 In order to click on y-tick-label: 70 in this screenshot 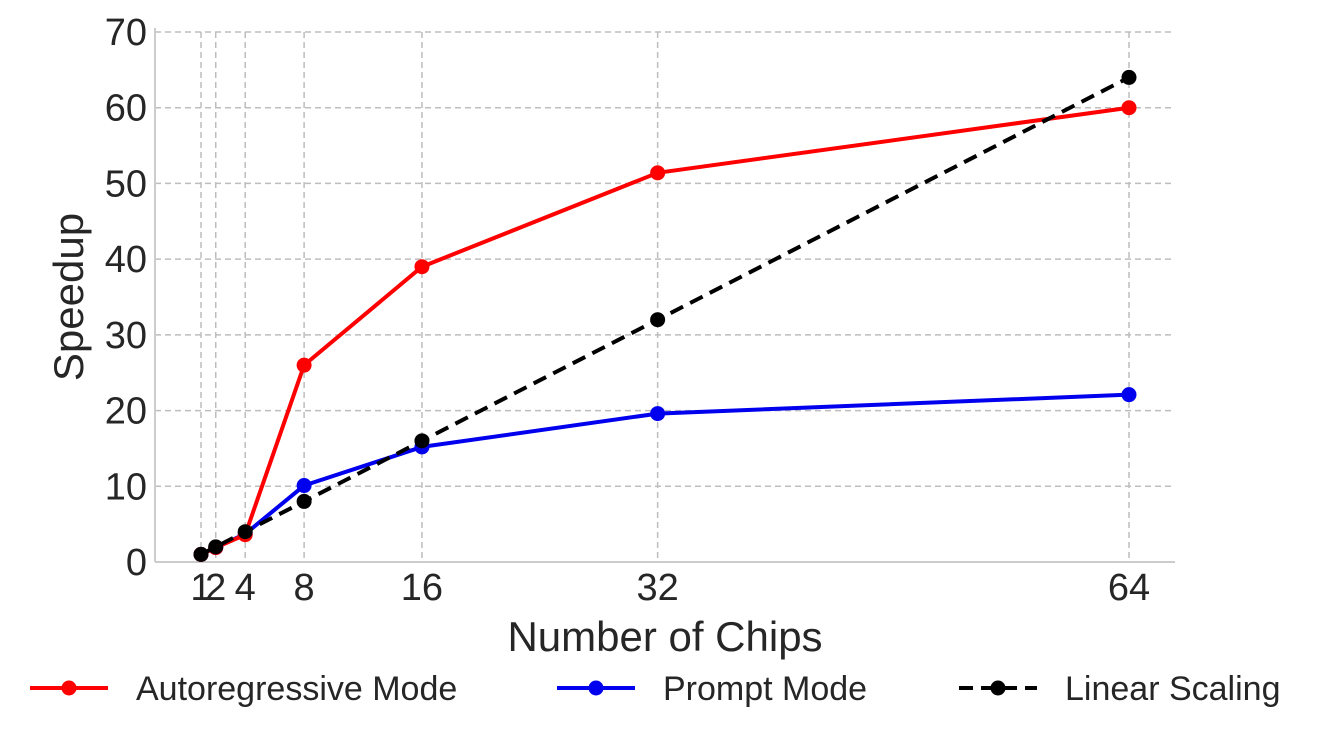, I will do `click(126, 33)`.